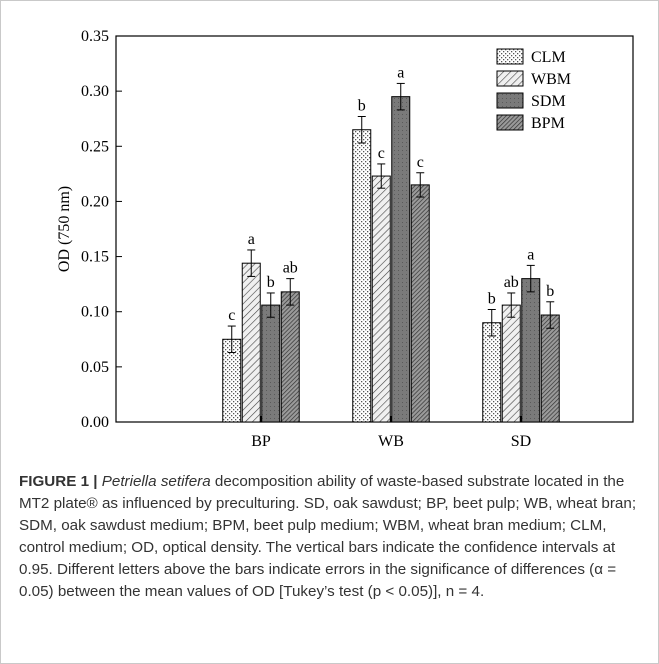  Describe the element at coordinates (156, 481) in the screenshot. I see `caption-species: Petriella setifera` at that location.